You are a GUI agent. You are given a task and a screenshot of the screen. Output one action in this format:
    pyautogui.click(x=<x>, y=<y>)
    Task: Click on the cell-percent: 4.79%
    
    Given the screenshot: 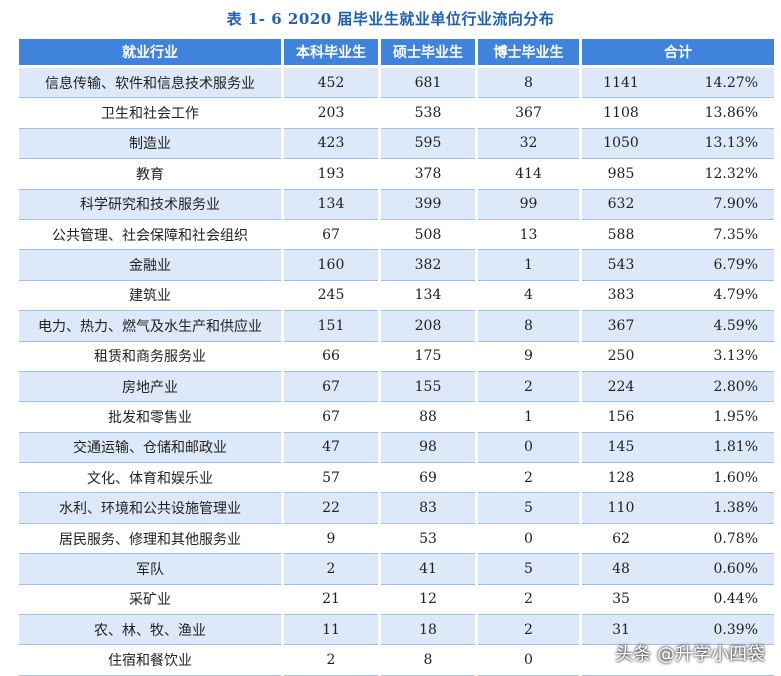 What is the action you would take?
    pyautogui.click(x=735, y=295)
    